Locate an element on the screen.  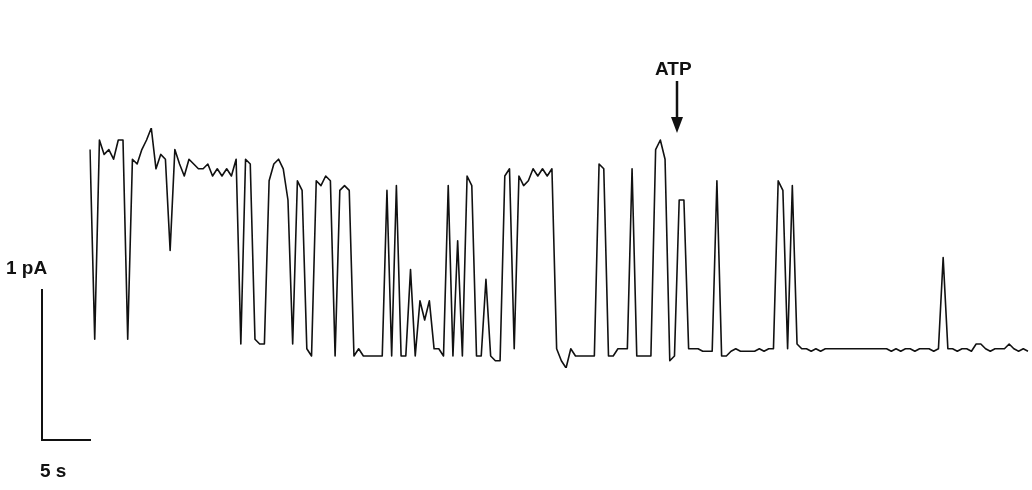
text: ATP is located at coordinates (673, 69).